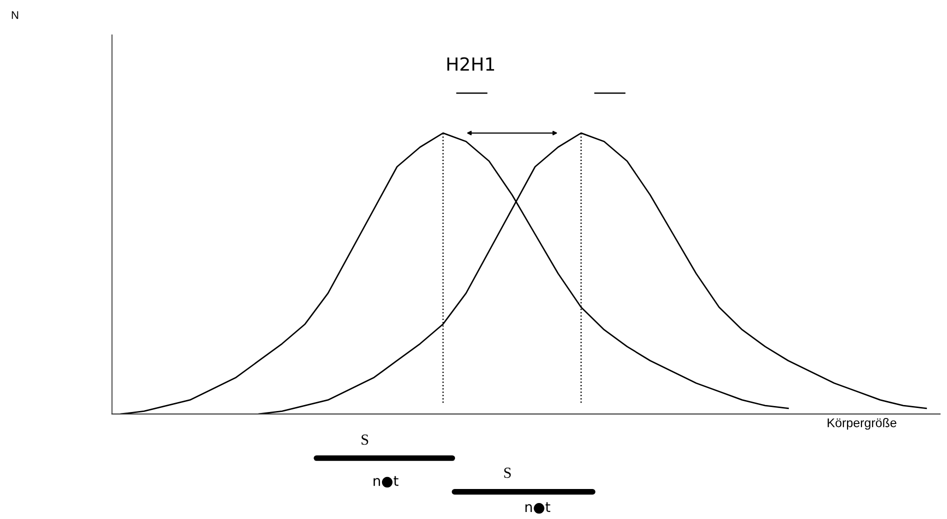 The height and width of the screenshot is (519, 947). I want to click on x-axis-title: Körpergröße, so click(862, 424).